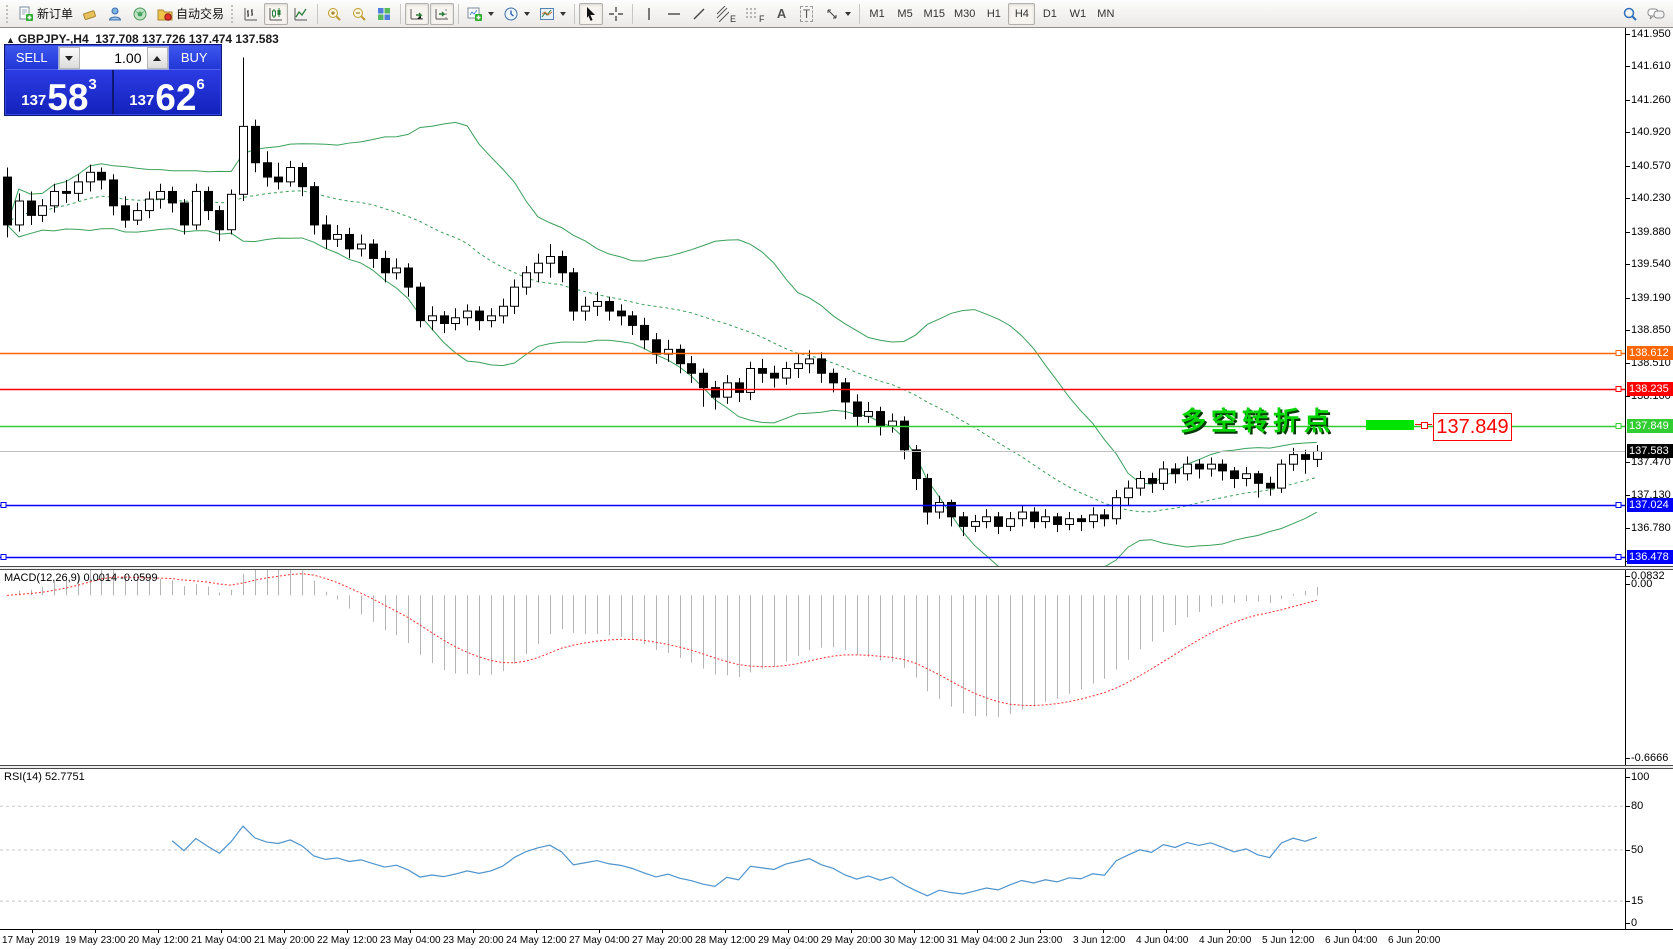  Describe the element at coordinates (877, 13) in the screenshot. I see `timeframe-m1: M1` at that location.